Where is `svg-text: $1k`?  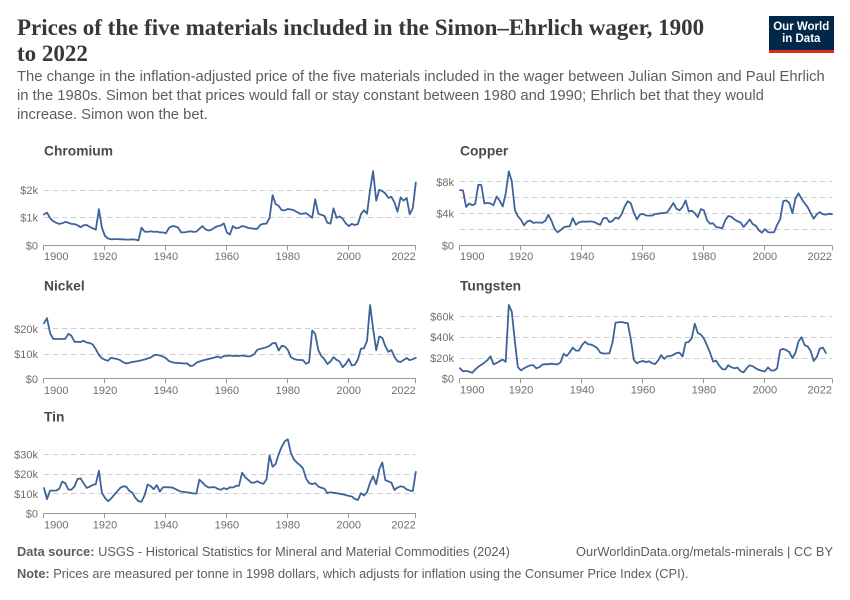 svg-text: $1k is located at coordinates (29, 219).